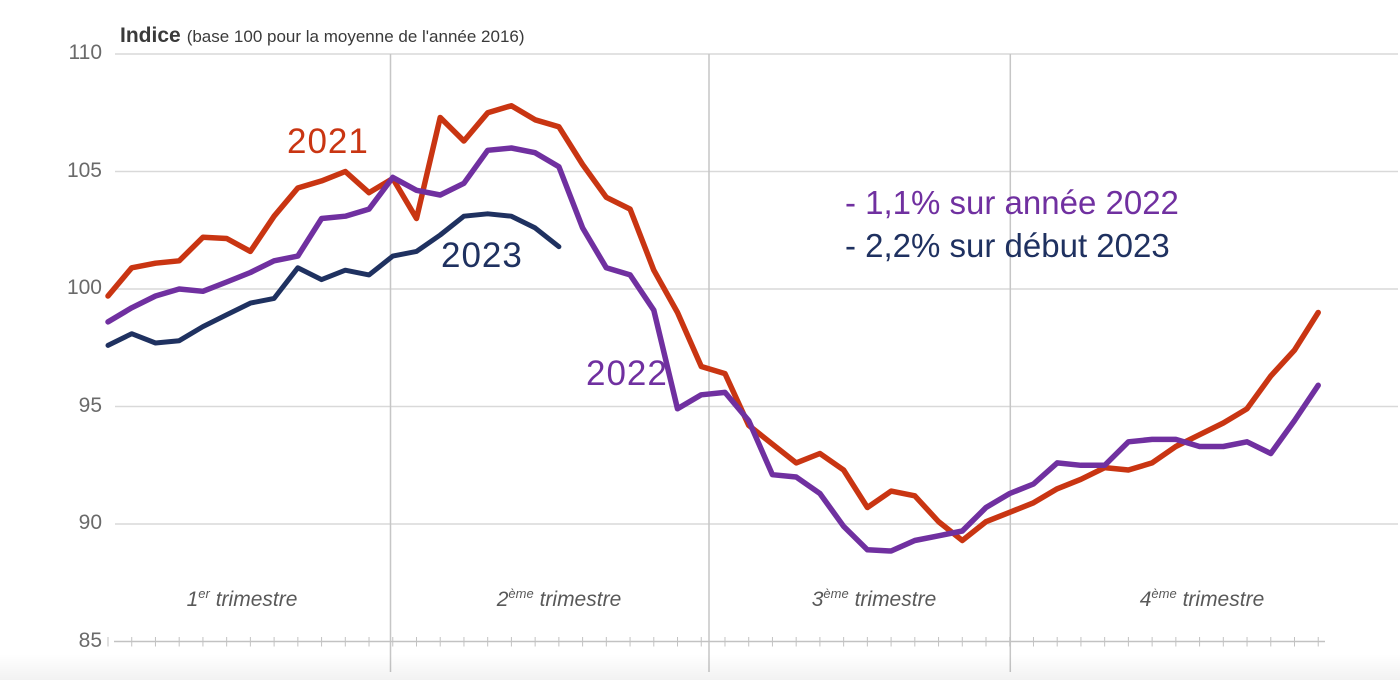  I want to click on y-tick-label-85: 85, so click(90, 640).